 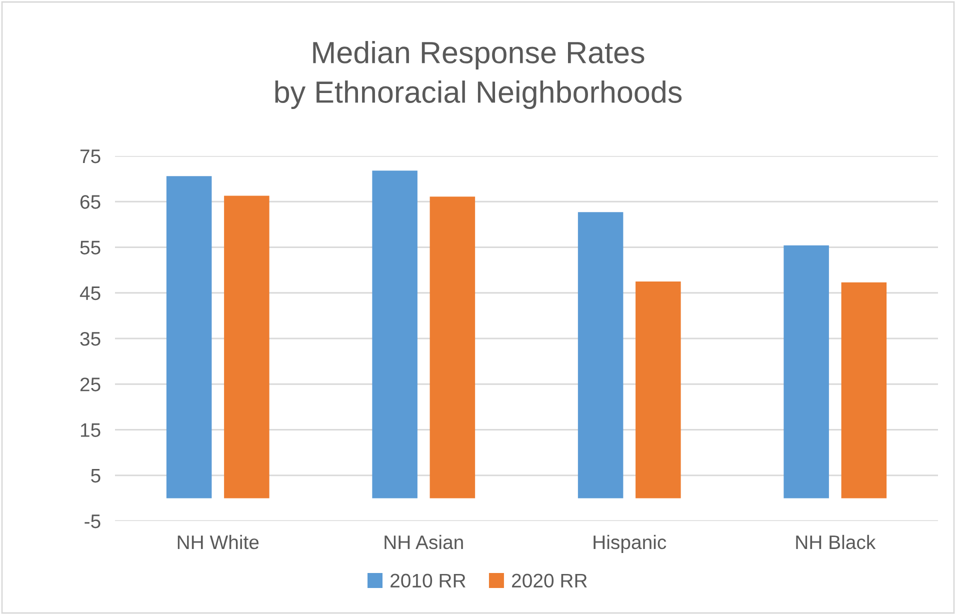 I want to click on x-tick-label: NH White, so click(x=218, y=542).